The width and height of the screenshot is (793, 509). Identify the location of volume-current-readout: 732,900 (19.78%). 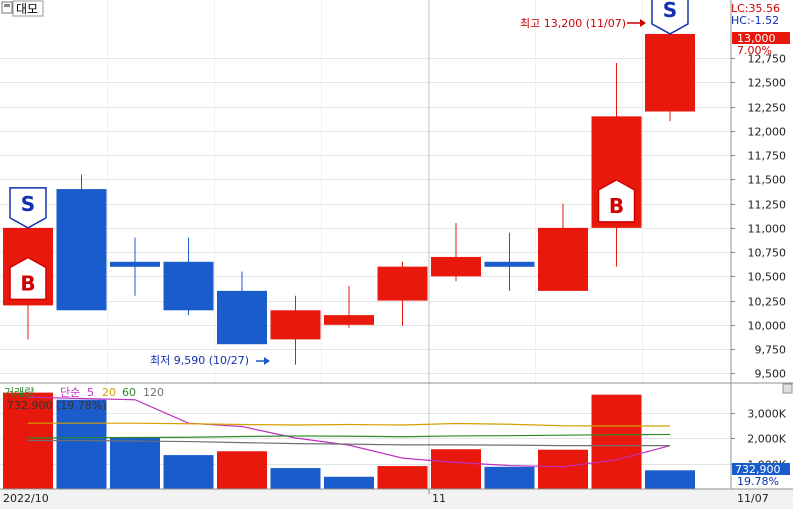
(57, 405).